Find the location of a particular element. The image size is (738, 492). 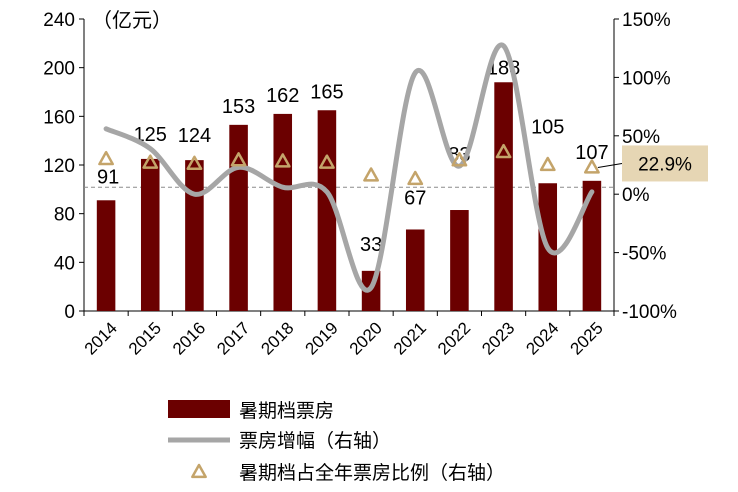

x-tick-label: 2017 is located at coordinates (233, 338).